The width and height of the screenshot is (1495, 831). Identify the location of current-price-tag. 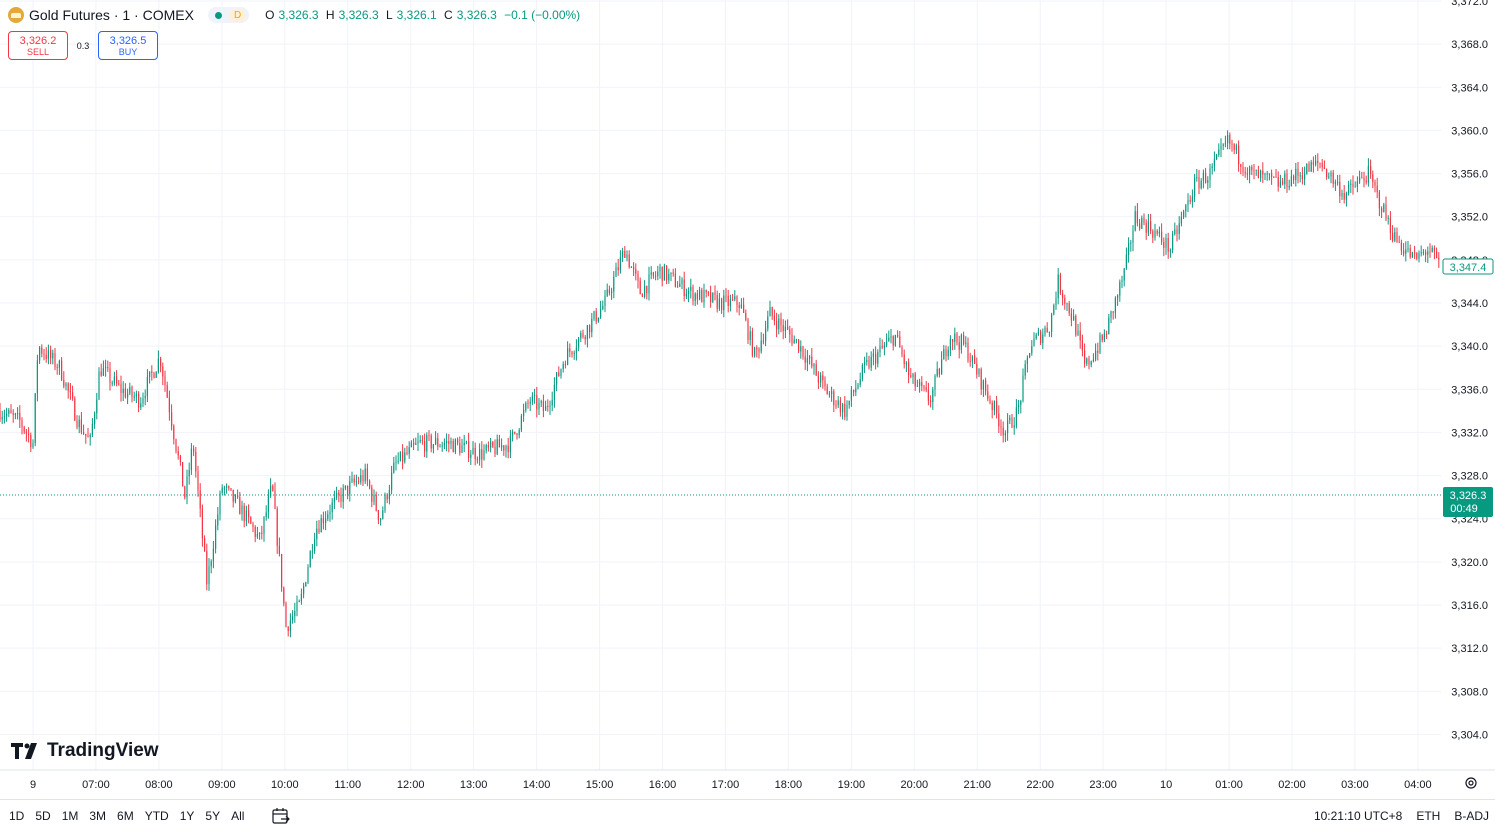
(1468, 502).